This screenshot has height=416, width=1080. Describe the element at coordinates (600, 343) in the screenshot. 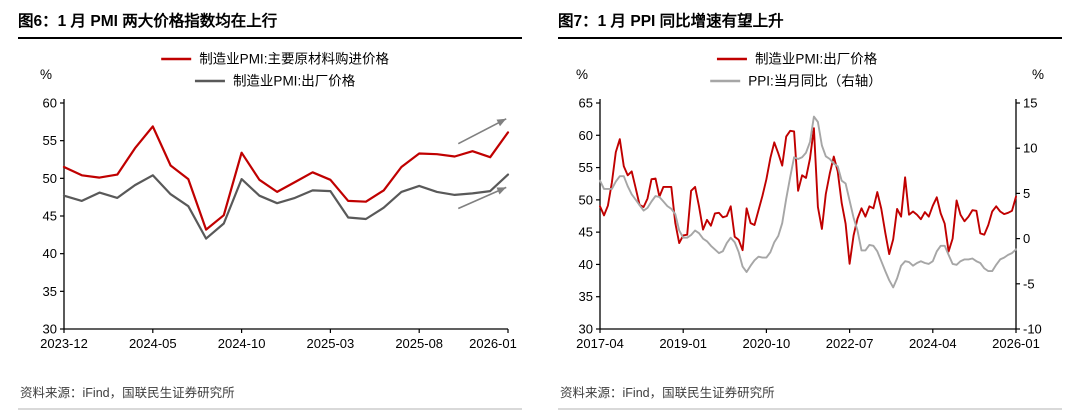

I see `x-tick-label: 2017-04` at that location.